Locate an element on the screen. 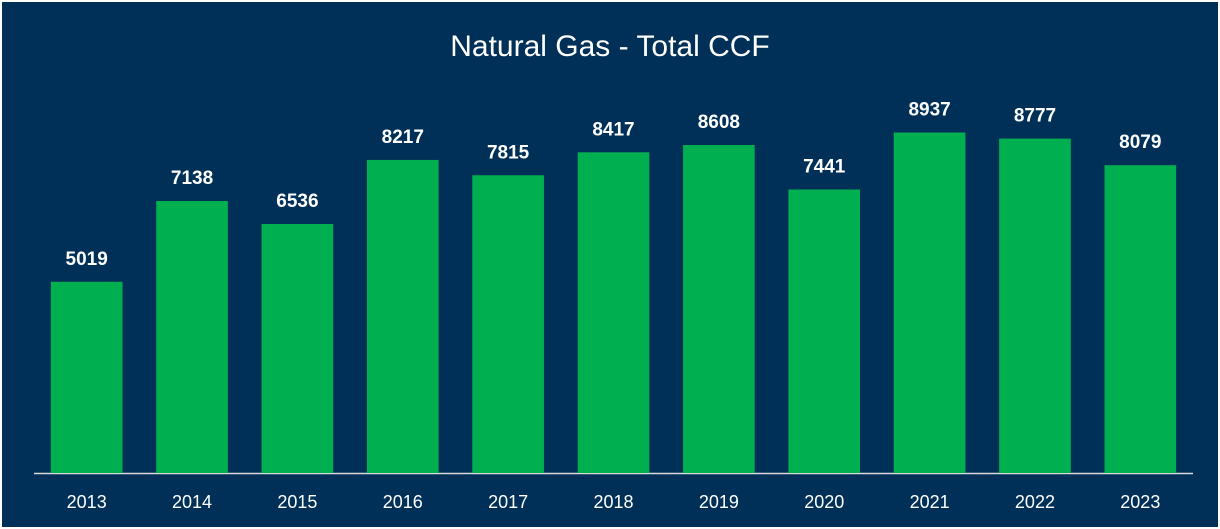  value-label: 8608 is located at coordinates (719, 122).